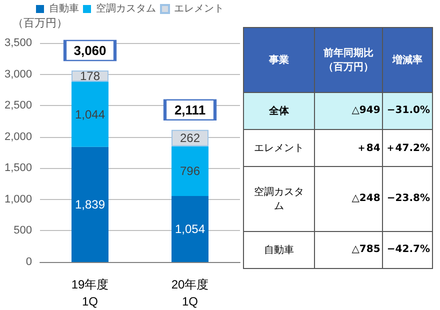 The width and height of the screenshot is (440, 310). I want to click on text: 事業, so click(279, 60).